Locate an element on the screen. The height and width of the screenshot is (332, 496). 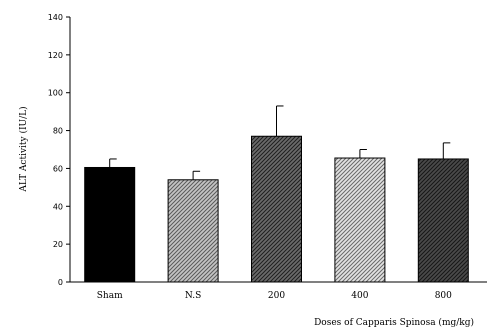
y-tick-label: 80 is located at coordinates (58, 131).